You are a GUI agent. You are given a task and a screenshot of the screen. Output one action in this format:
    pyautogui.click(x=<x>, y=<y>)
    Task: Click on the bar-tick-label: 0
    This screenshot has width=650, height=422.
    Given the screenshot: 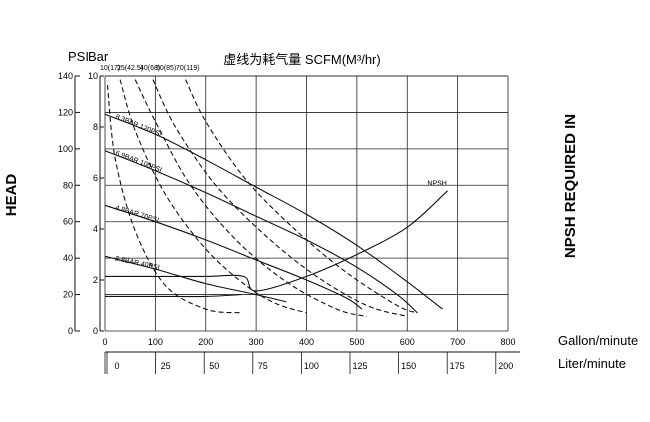 What is the action you would take?
    pyautogui.click(x=95, y=331)
    